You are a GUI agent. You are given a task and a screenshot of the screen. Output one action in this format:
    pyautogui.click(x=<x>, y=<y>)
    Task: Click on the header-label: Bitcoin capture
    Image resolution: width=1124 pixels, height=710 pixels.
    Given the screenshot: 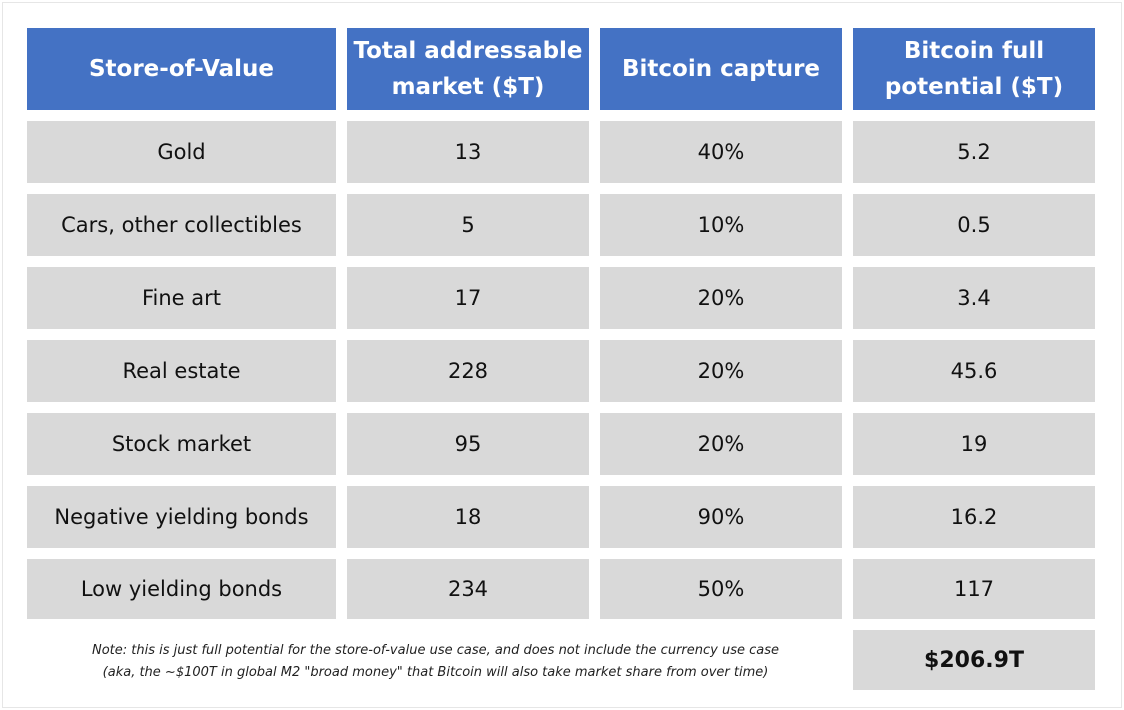 What is the action you would take?
    pyautogui.click(x=721, y=69)
    